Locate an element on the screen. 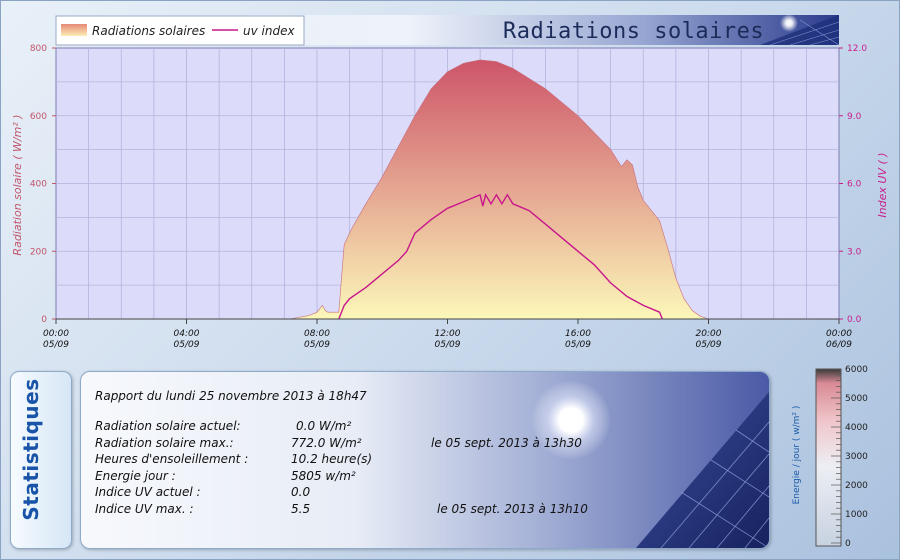 The image size is (900, 560). legend-box is located at coordinates (180, 30).